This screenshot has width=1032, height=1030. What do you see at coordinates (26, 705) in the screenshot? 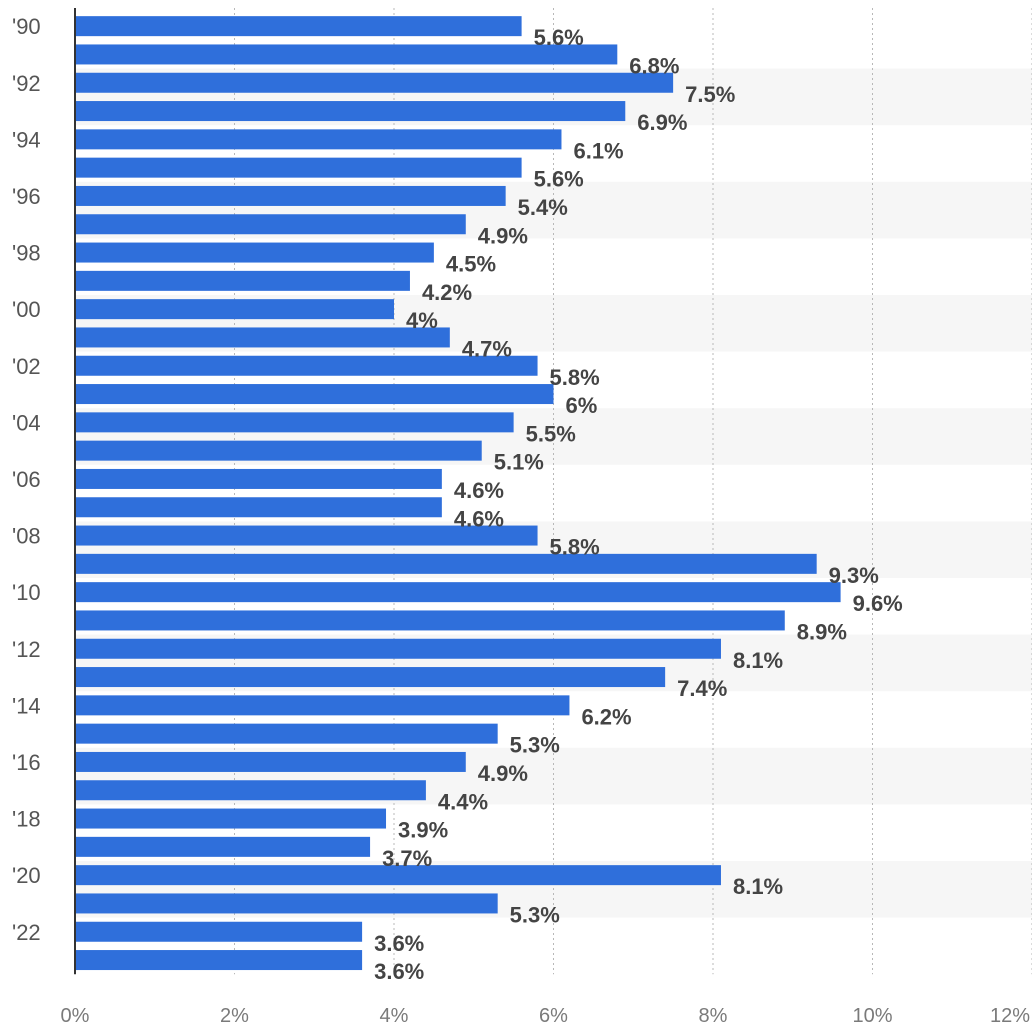
I see `y-tick-label: '14` at bounding box center [26, 705].